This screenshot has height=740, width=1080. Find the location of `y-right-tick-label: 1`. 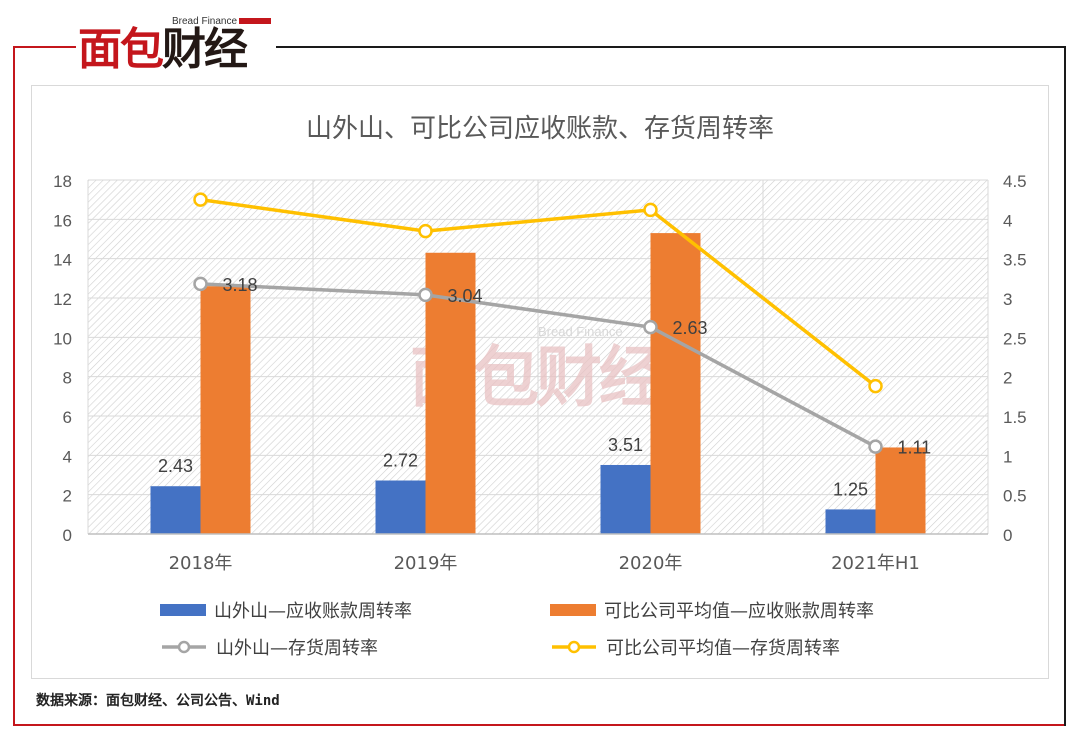

y-right-tick-label: 1 is located at coordinates (1007, 456).